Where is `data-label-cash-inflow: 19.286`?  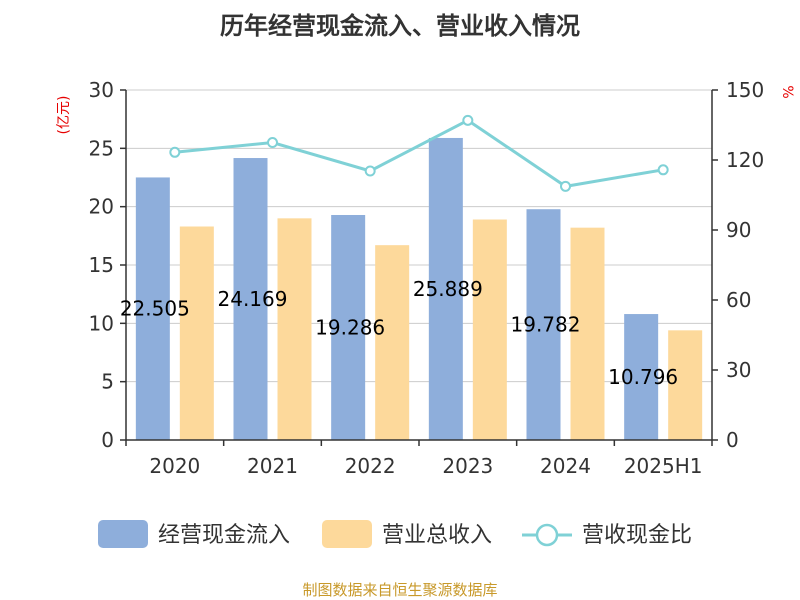 data-label-cash-inflow: 19.286 is located at coordinates (350, 327).